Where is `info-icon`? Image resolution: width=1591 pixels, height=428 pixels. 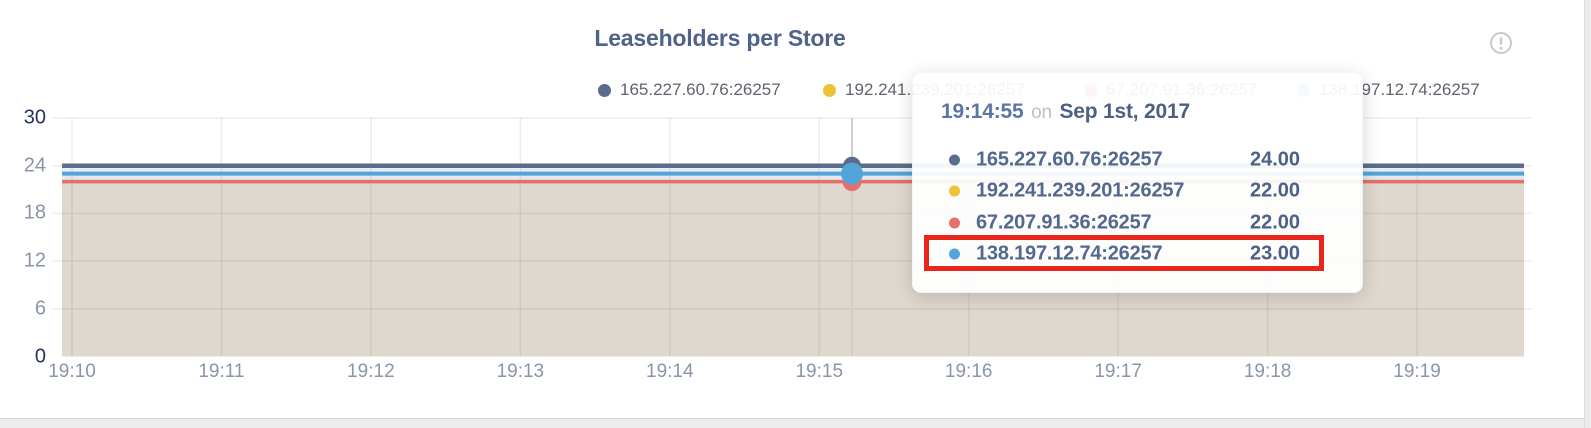
info-icon is located at coordinates (1501, 43).